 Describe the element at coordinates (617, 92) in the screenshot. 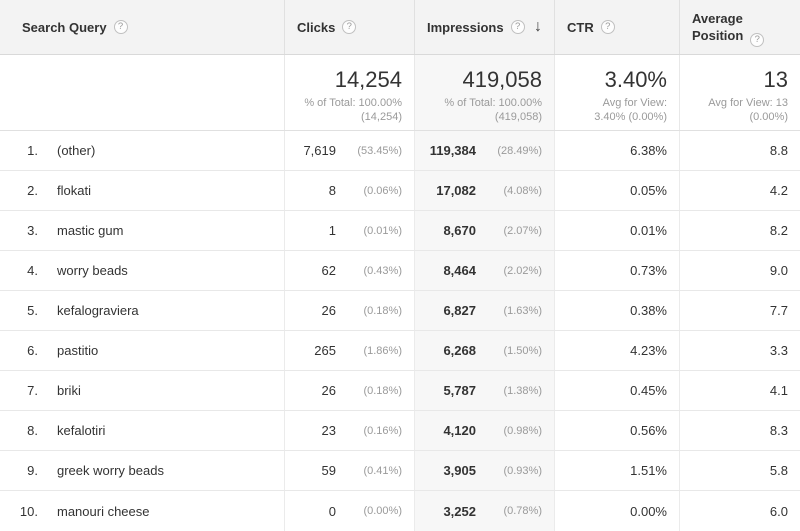

I see `summary-ctr: 3.40% Avg for View: 3.40% (0.00%)` at that location.